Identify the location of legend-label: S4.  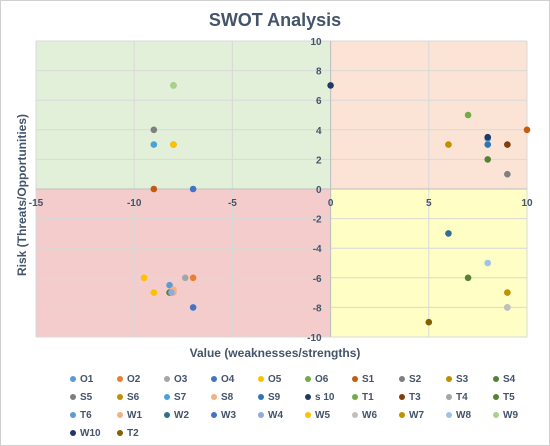
(509, 379).